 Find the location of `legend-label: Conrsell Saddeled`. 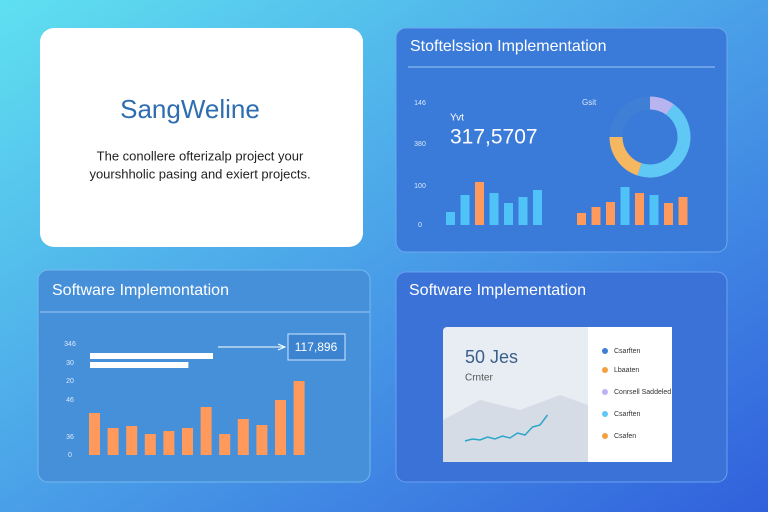

legend-label: Conrsell Saddeled is located at coordinates (642, 392).